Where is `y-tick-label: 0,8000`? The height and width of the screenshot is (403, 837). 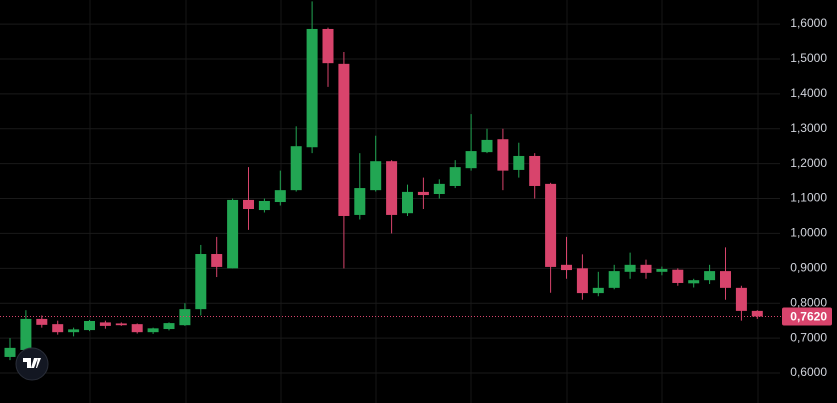
y-tick-label: 0,8000 is located at coordinates (808, 302).